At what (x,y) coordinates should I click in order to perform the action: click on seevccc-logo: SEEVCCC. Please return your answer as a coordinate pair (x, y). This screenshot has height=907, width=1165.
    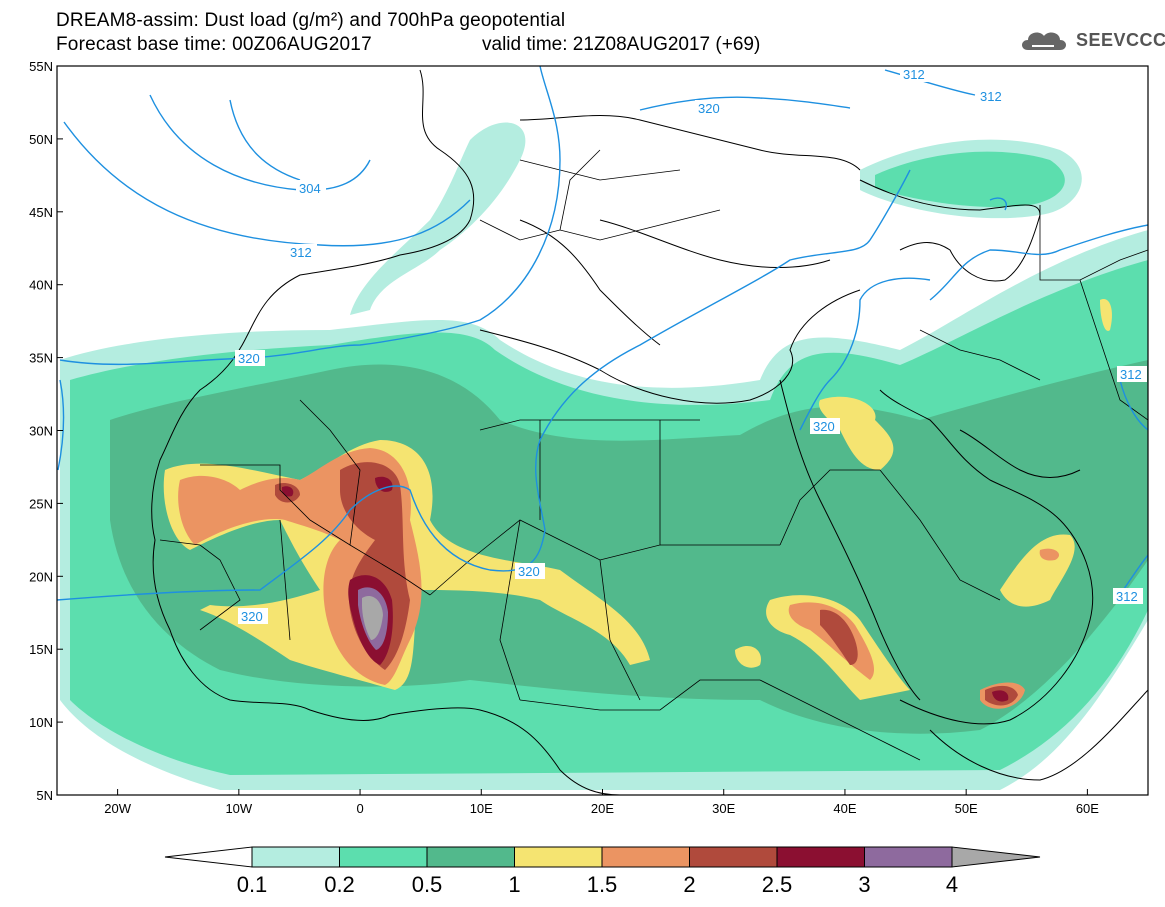
    Looking at the image, I should click on (1091, 41).